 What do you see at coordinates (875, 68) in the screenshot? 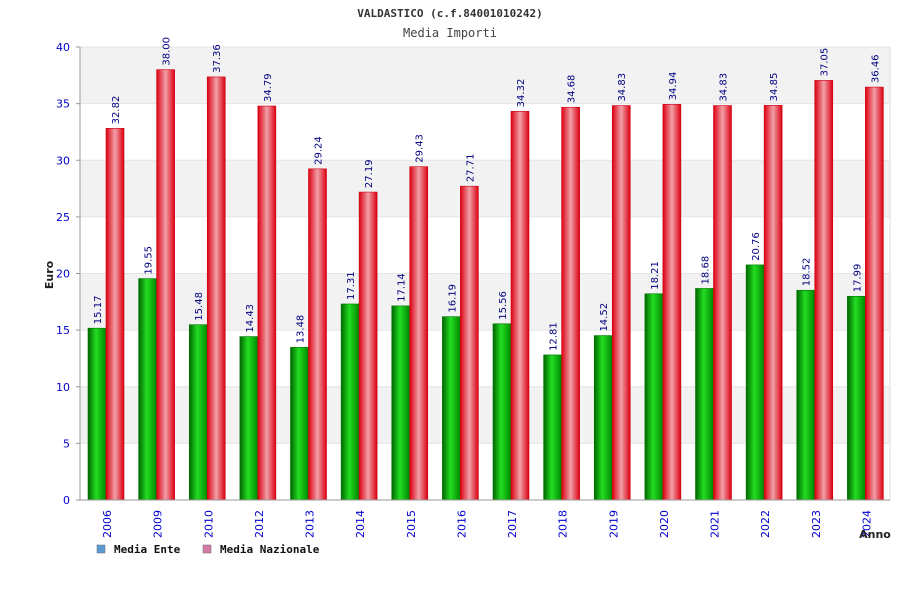
I see `value-label: 36.46` at bounding box center [875, 68].